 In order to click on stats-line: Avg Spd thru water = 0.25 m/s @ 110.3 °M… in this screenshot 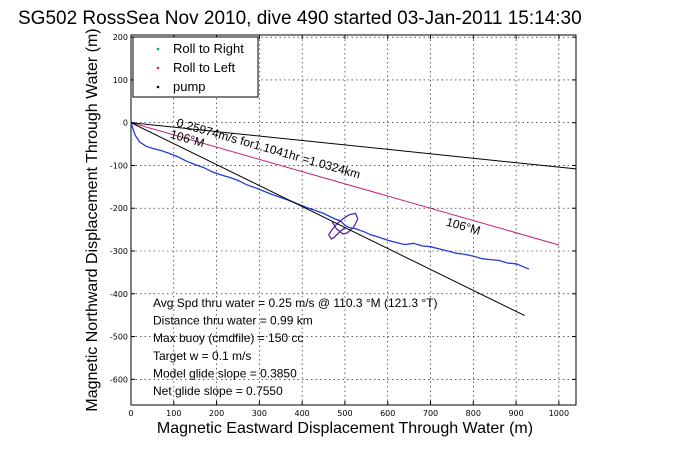, I will do `click(295, 303)`.